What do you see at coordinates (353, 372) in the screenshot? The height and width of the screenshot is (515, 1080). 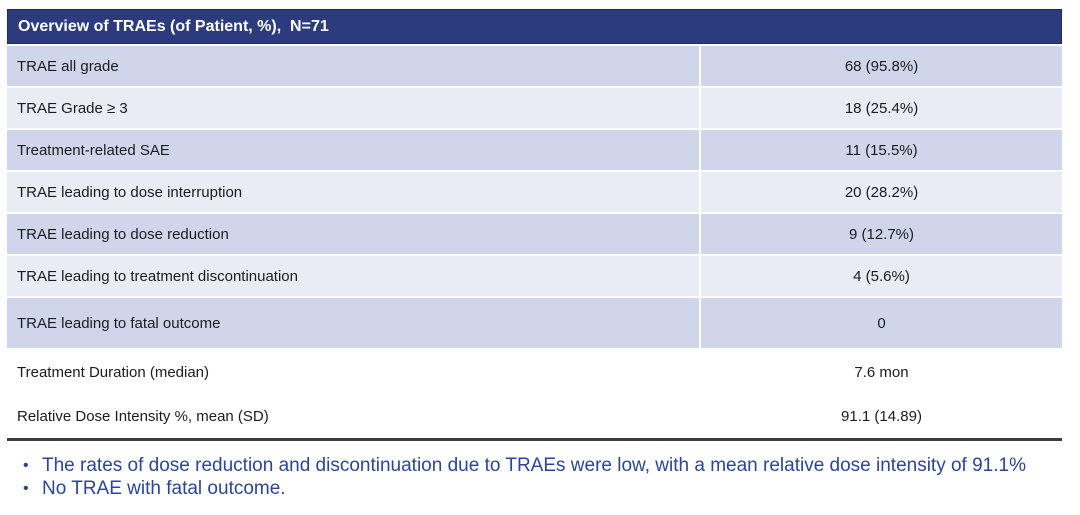 I see `row-label: Treatment Duration (median)` at bounding box center [353, 372].